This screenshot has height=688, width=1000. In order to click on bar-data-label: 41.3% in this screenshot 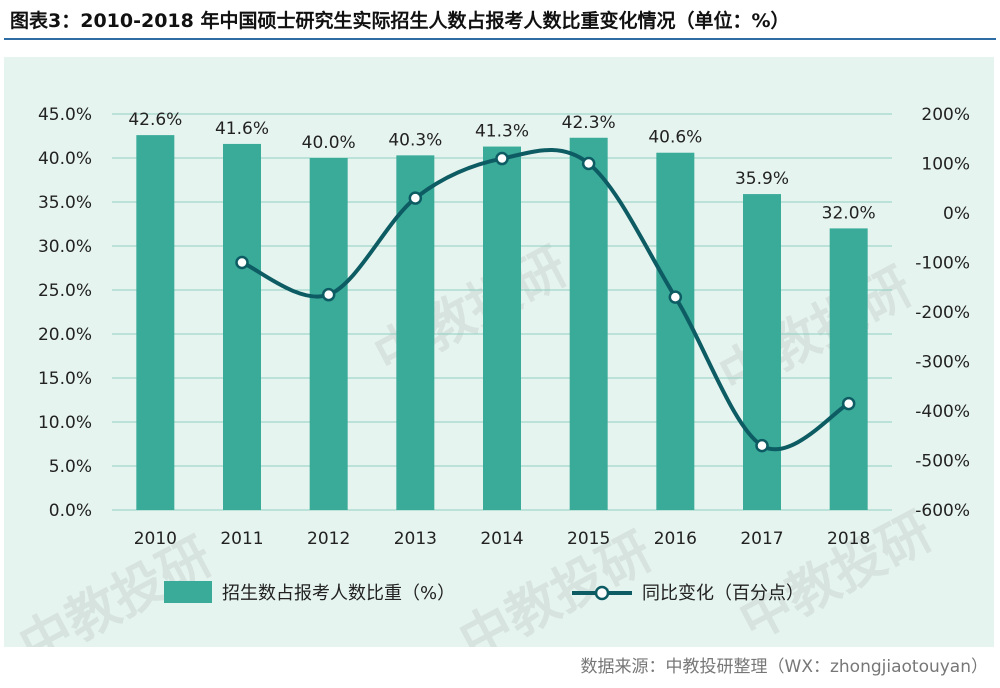, I will do `click(502, 132)`.